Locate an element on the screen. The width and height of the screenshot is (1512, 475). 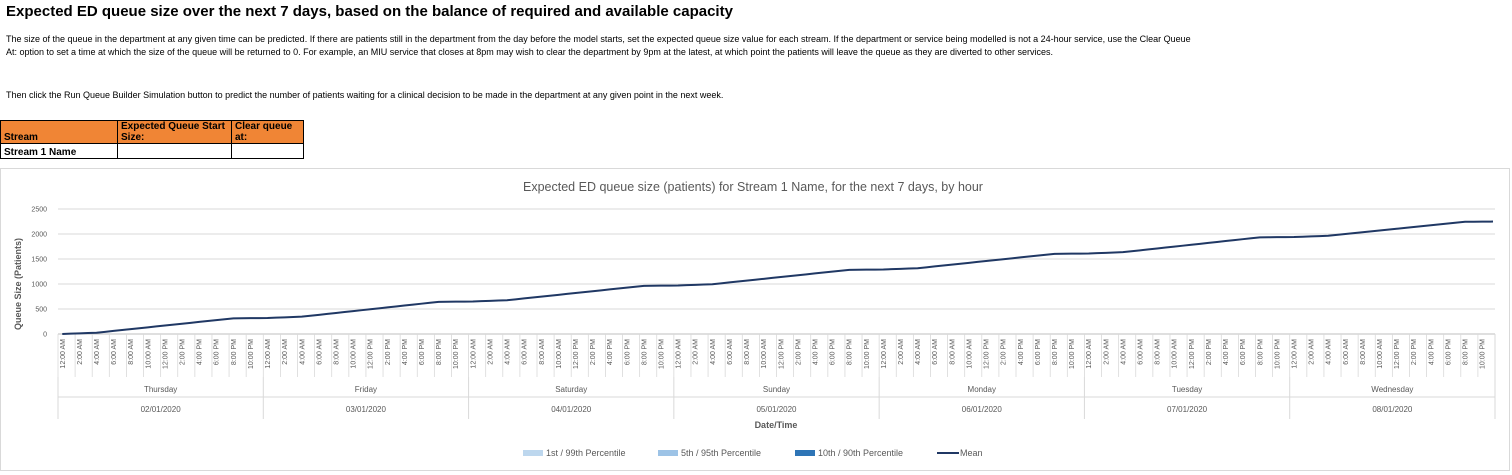
day-name-label: Monday is located at coordinates (982, 389).